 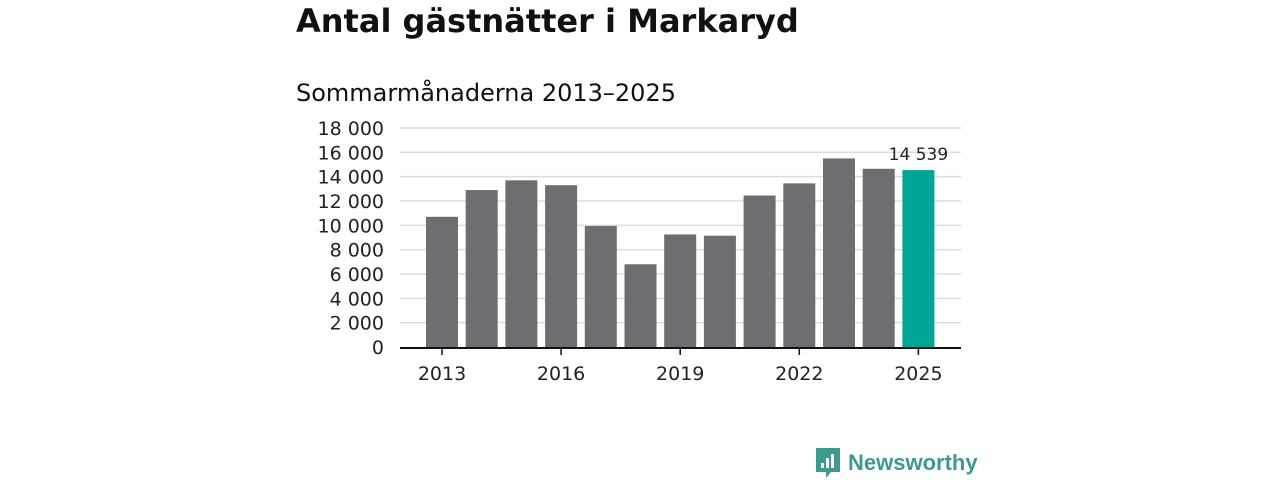 I want to click on chart-title: Antal gästnätter i Markaryd, so click(x=547, y=21).